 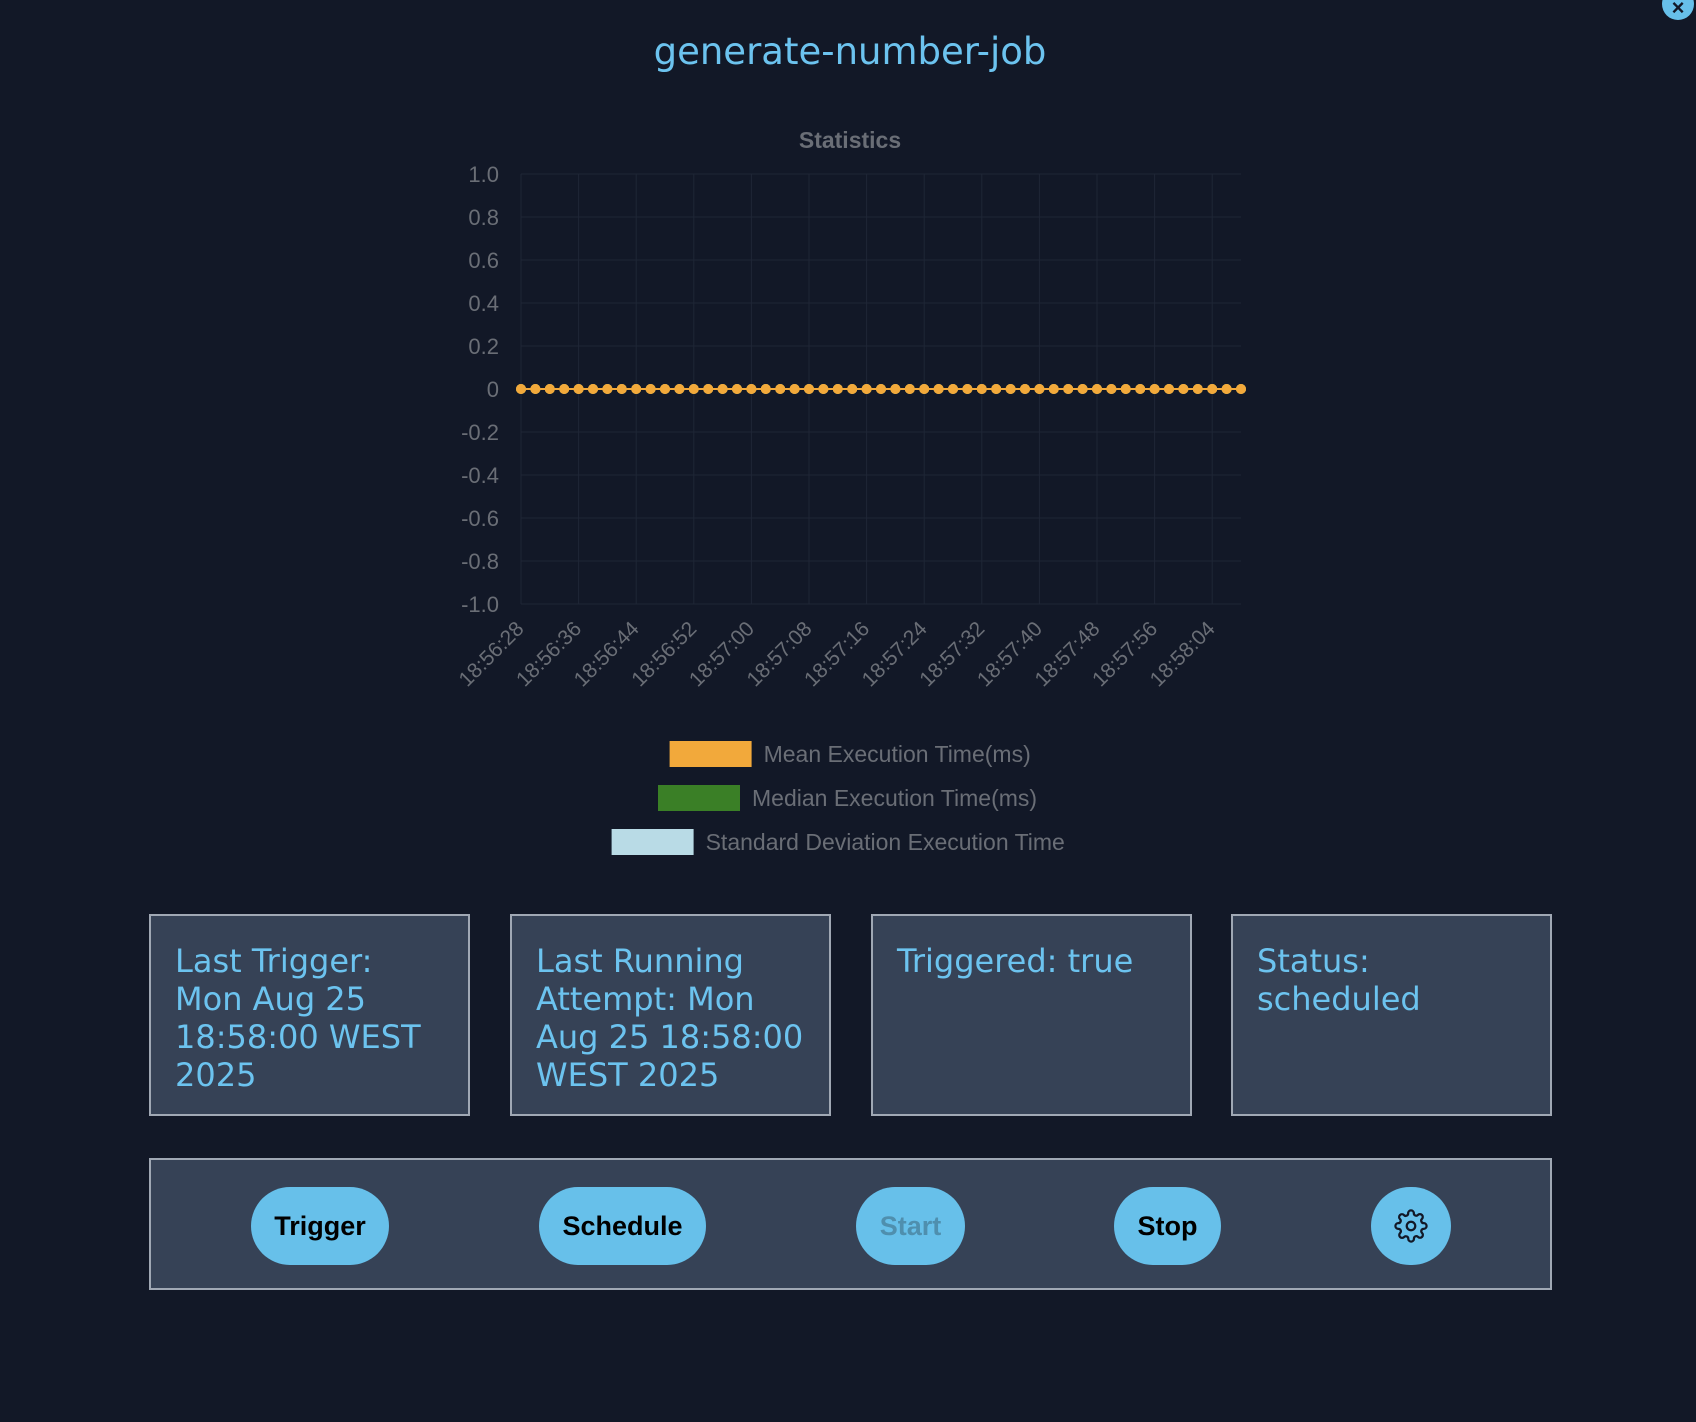 I want to click on y-tick-label: -0.2, so click(x=480, y=432).